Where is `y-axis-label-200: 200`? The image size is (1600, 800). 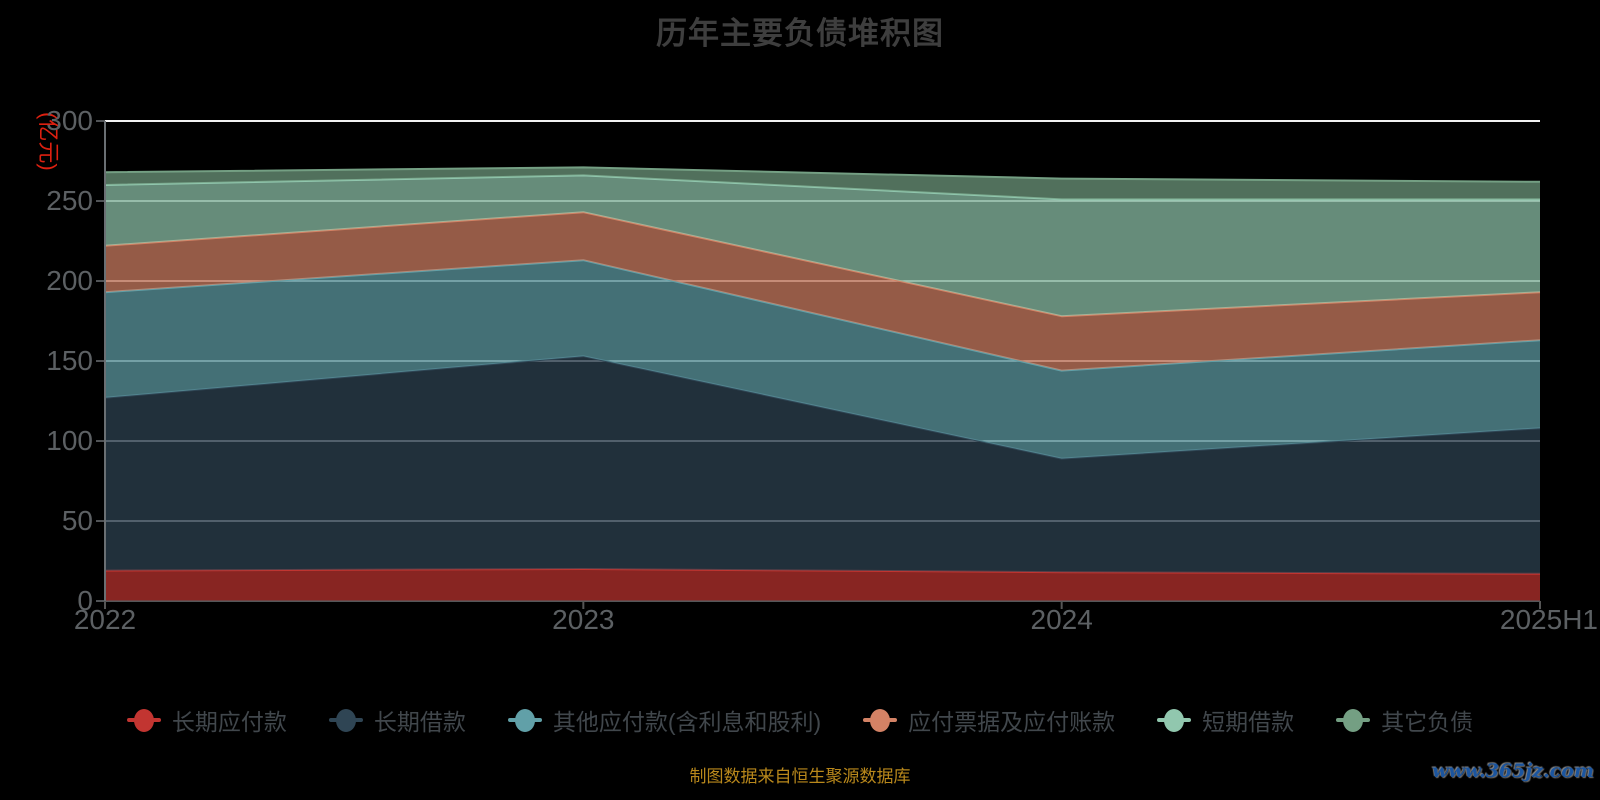
y-axis-label-200: 200 is located at coordinates (69, 280).